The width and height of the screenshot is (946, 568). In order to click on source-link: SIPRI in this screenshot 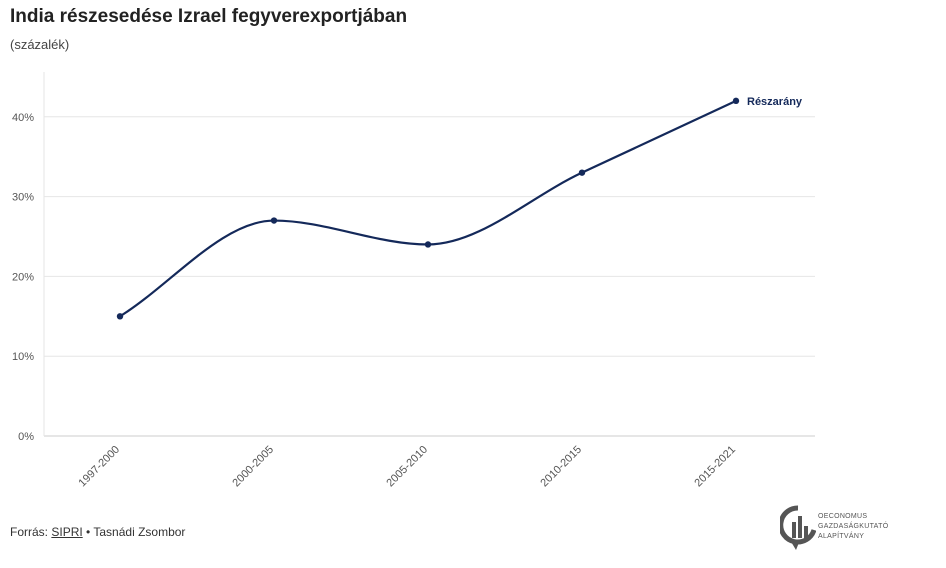, I will do `click(67, 532)`.